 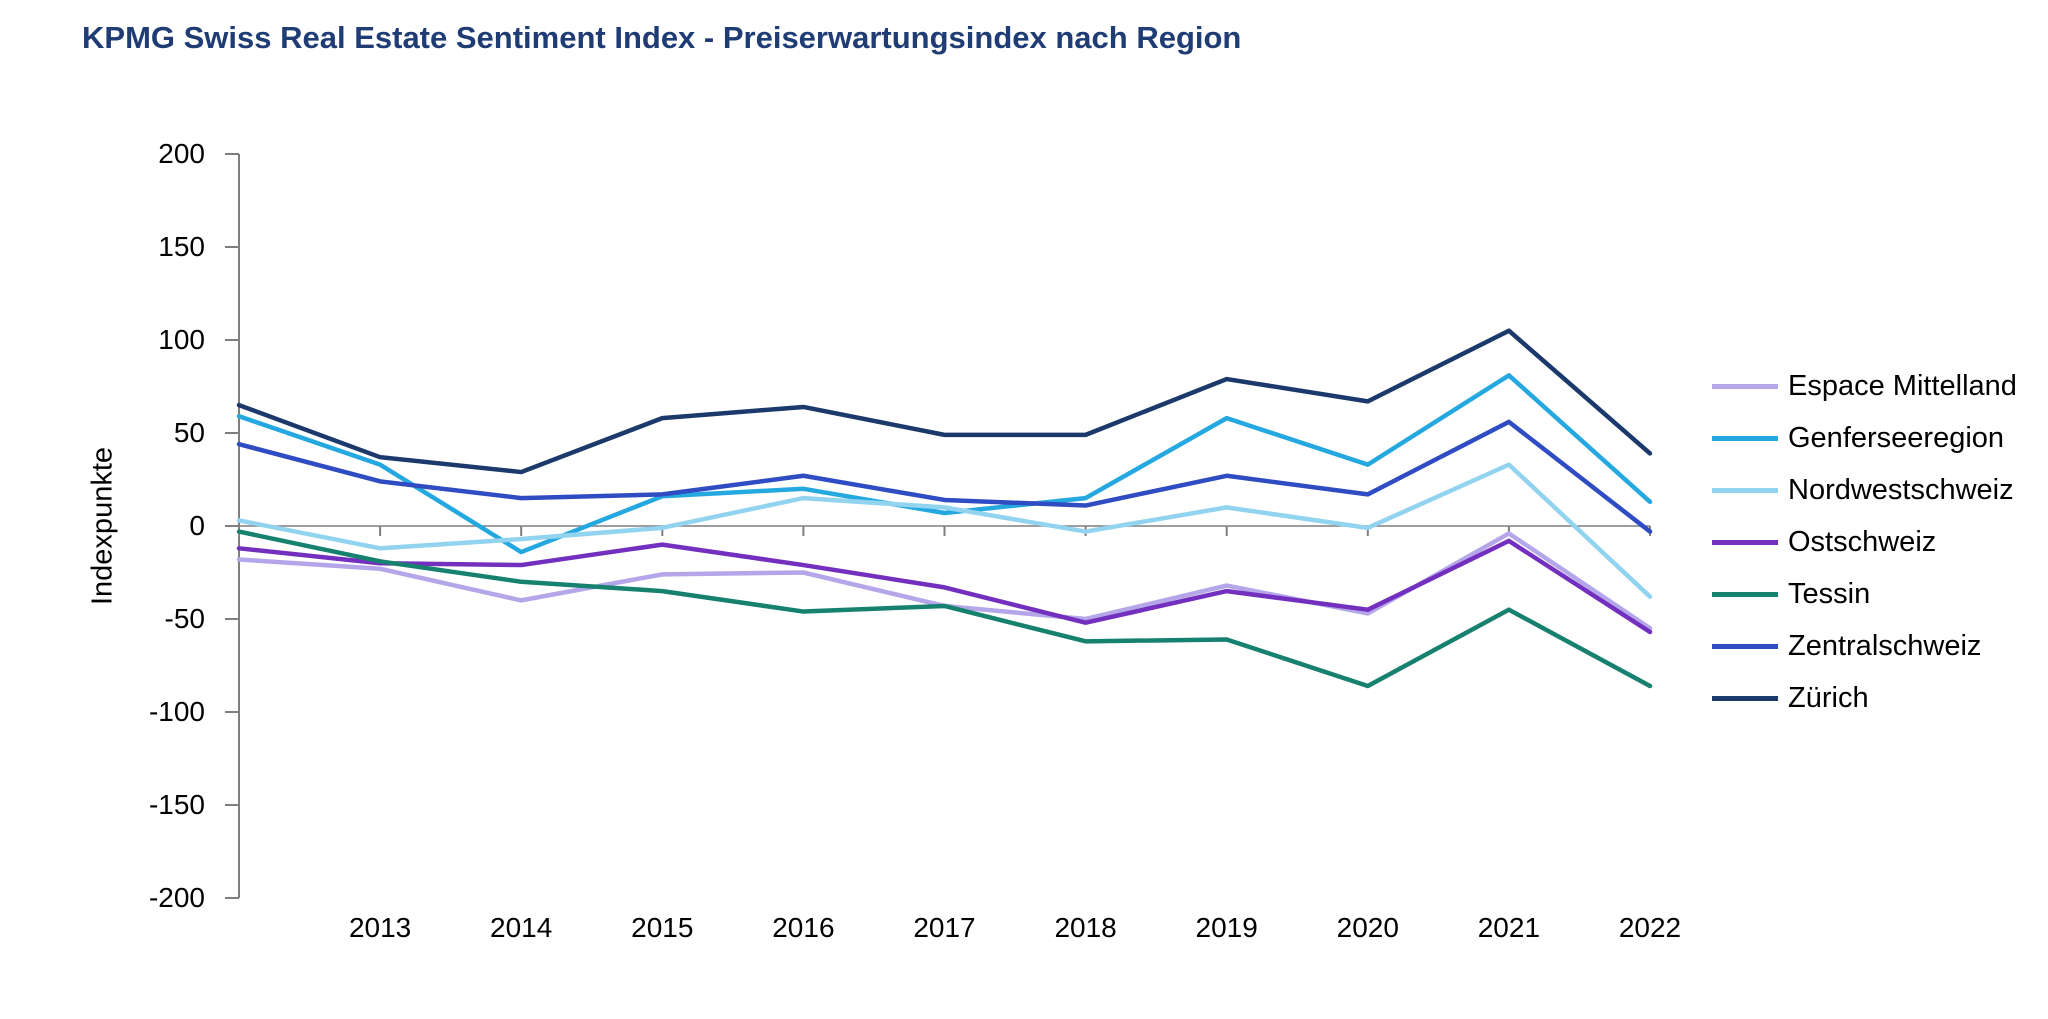 I want to click on y-tick-label: 150, so click(x=181, y=246).